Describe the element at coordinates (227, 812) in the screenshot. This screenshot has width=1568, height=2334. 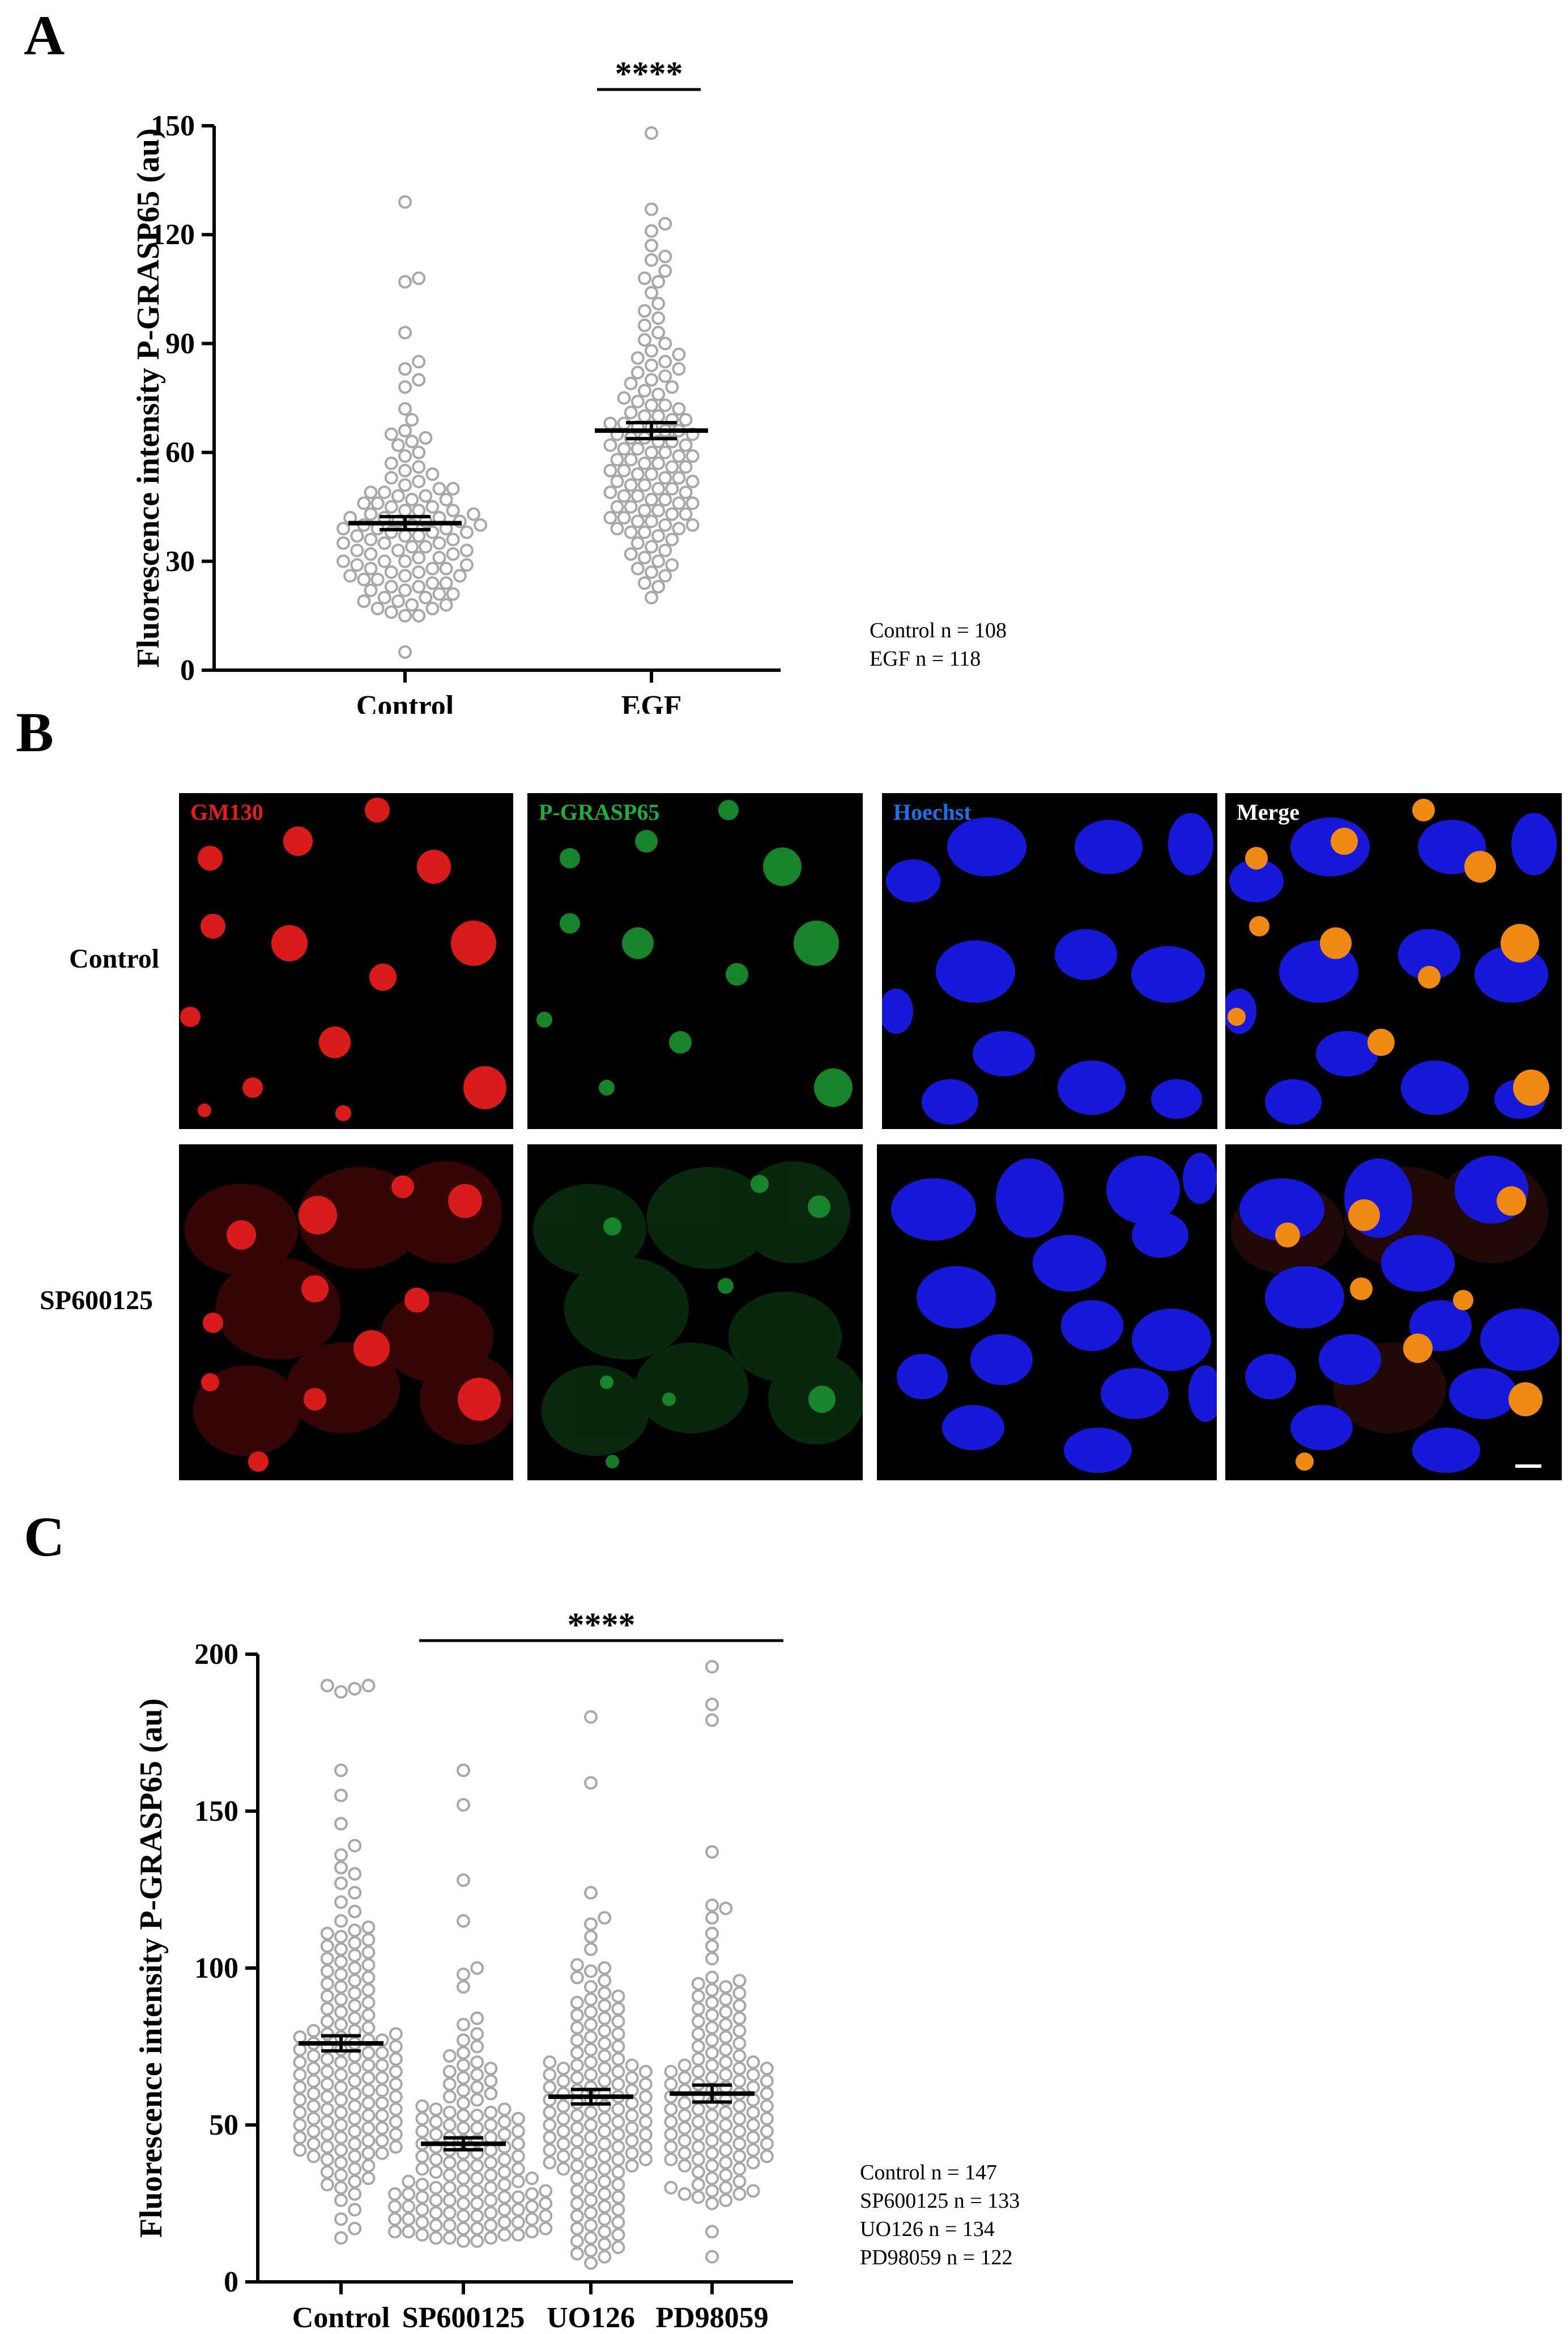
I see `column-label-gm130: GM130` at that location.